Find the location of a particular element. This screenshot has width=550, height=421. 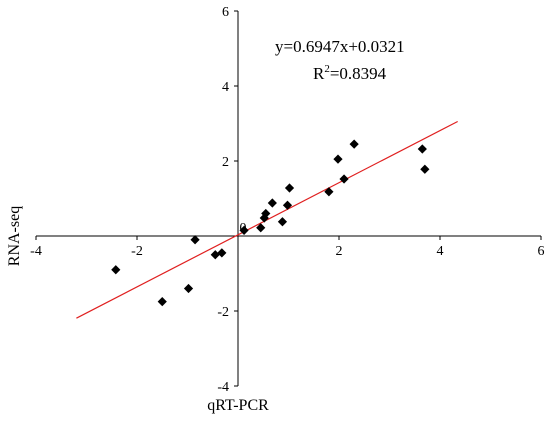

r-squared-prefix: R is located at coordinates (319, 73).